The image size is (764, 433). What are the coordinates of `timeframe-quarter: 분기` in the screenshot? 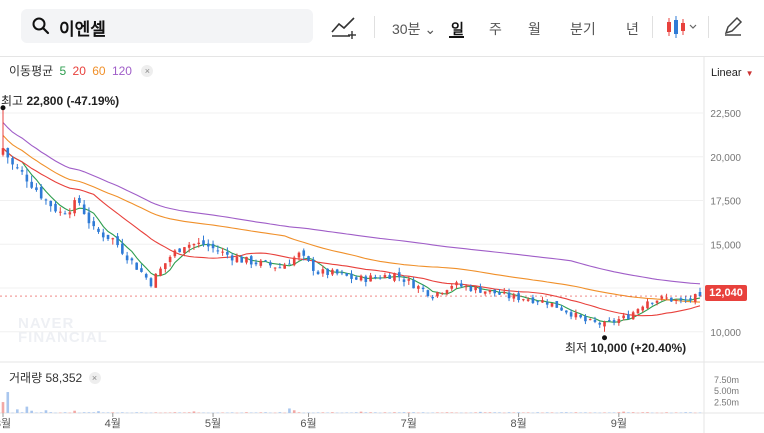 It's located at (583, 29).